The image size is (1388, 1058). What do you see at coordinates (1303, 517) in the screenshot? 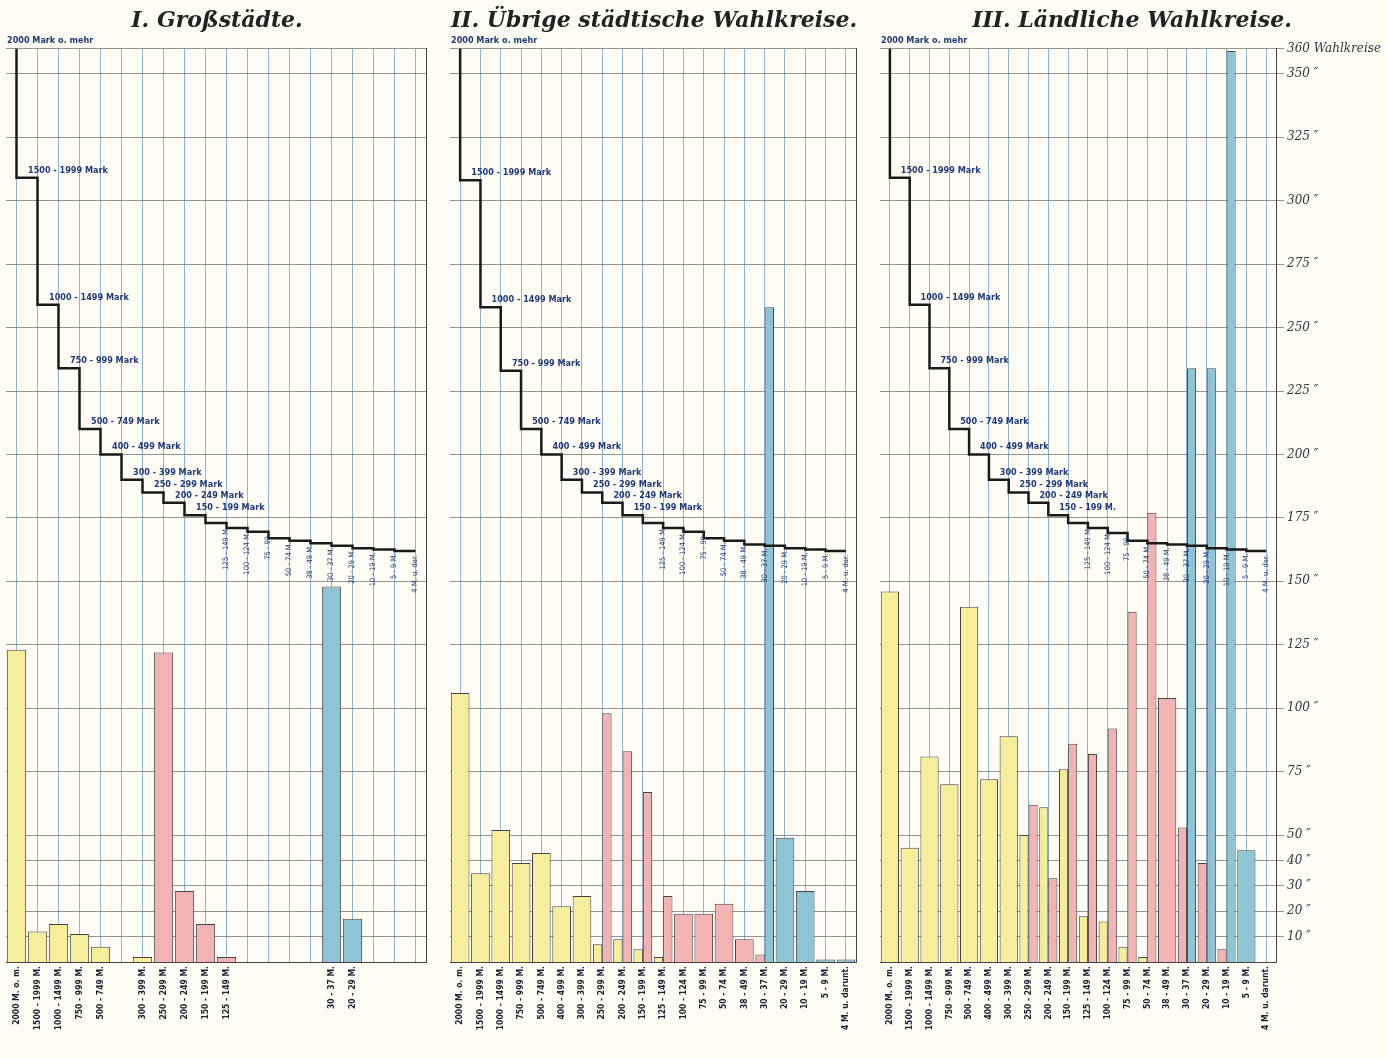
I see `y-tick-label: 175 ″` at bounding box center [1303, 517].